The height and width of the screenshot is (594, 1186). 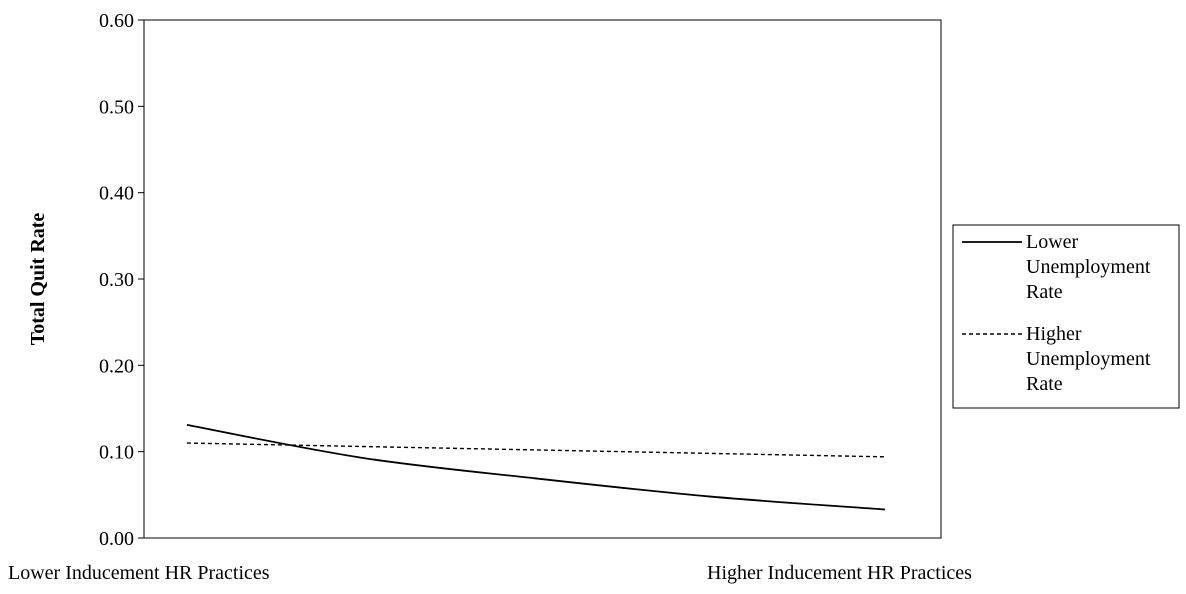 What do you see at coordinates (116, 107) in the screenshot?
I see `y-tick-label: 0.50` at bounding box center [116, 107].